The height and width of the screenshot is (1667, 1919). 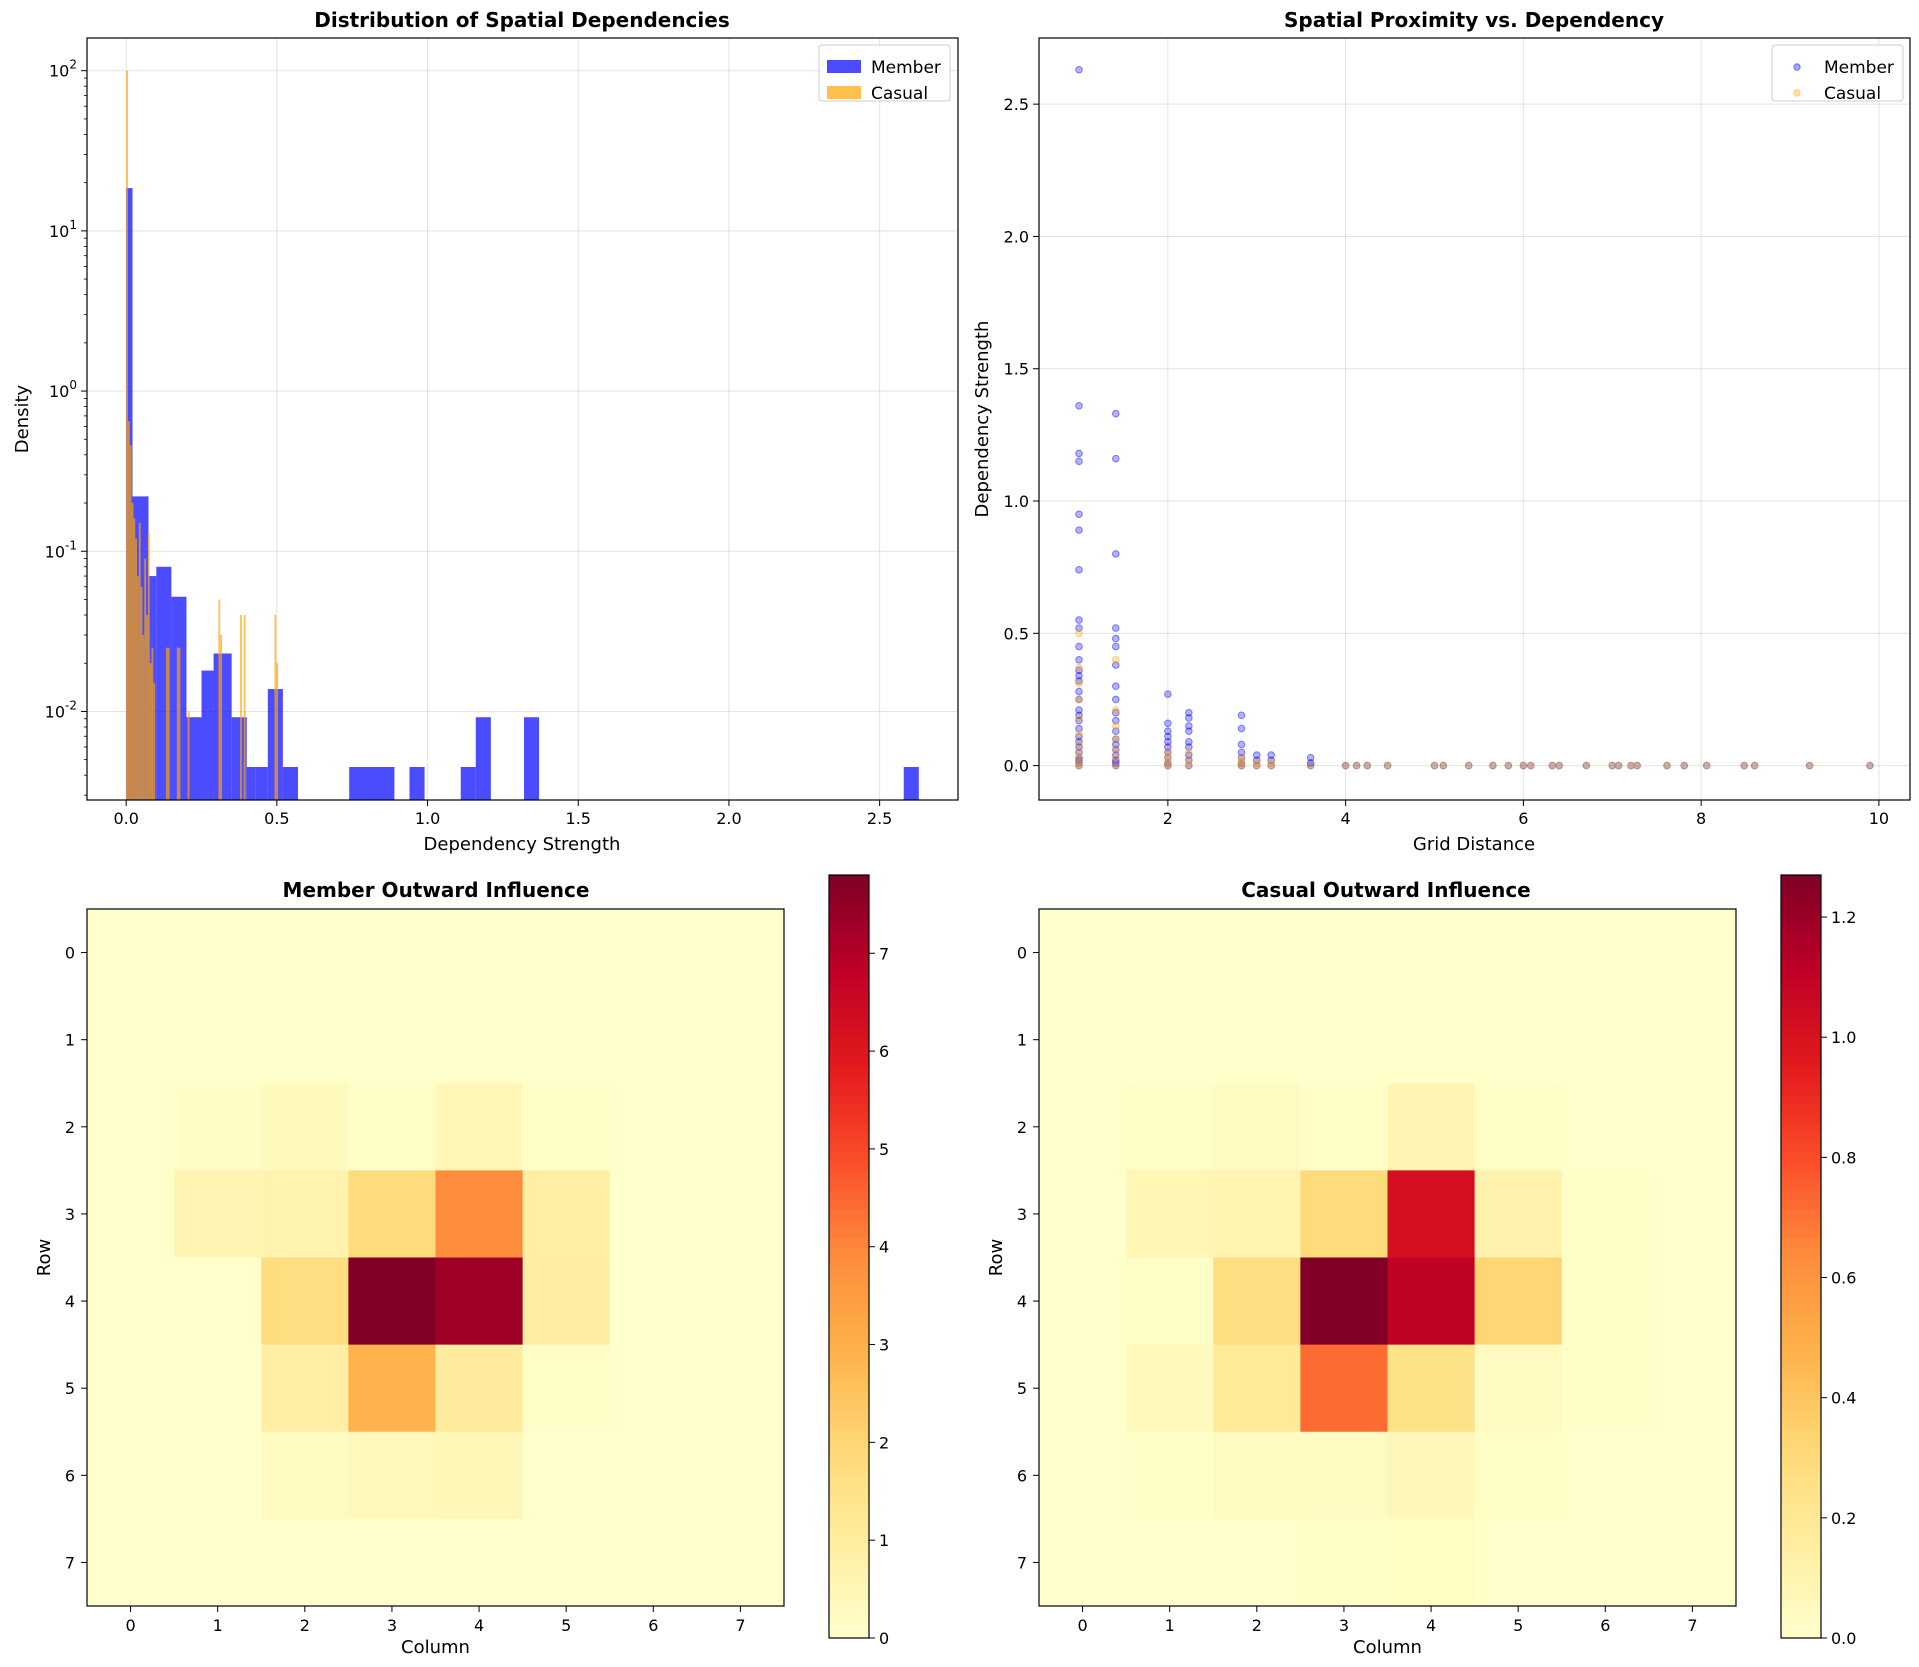 What do you see at coordinates (427, 818) in the screenshot?
I see `hist-xtick-label: 1.0` at bounding box center [427, 818].